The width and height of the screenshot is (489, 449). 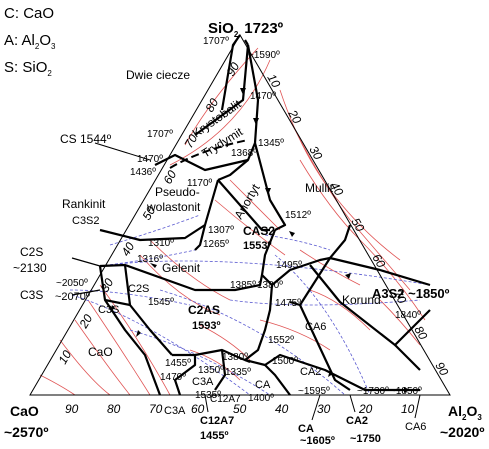 I want to click on left-edge-tick: 40, so click(x=127, y=249).